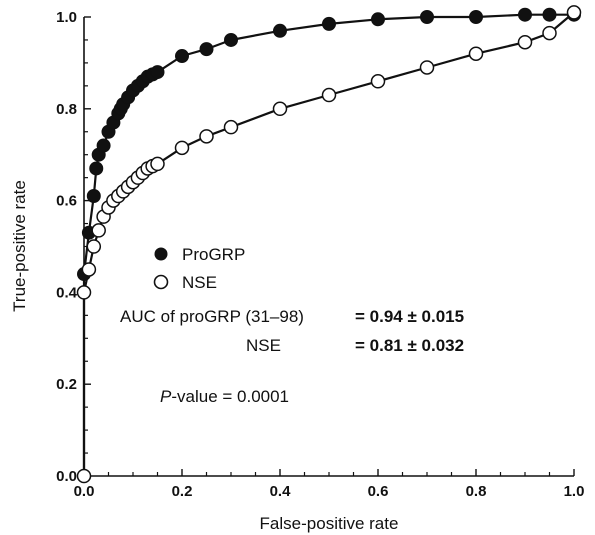 The height and width of the screenshot is (535, 595). I want to click on p-value-rest: -value = 0.0001, so click(230, 396).